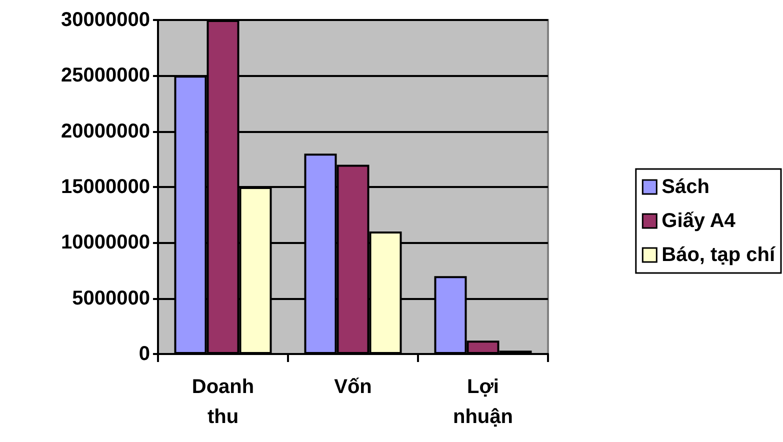 This screenshot has width=783, height=442. Describe the element at coordinates (105, 20) in the screenshot. I see `y-tick-label: 30000000` at that location.